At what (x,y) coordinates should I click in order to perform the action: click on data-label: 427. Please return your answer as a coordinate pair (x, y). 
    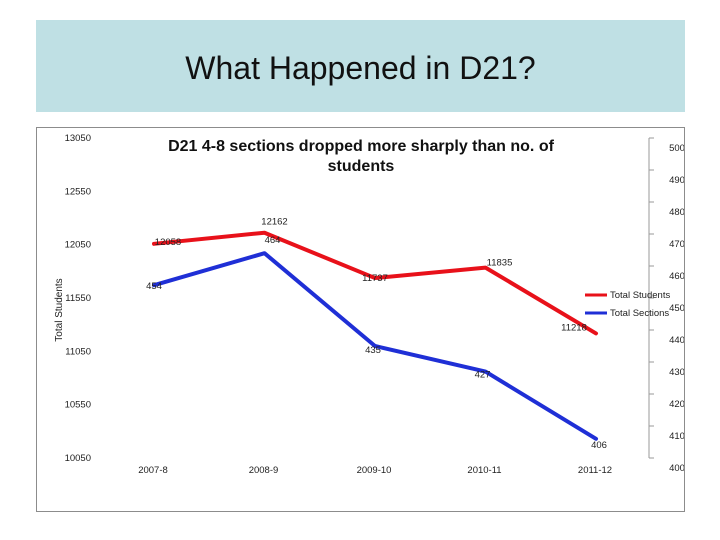
    Looking at the image, I should click on (483, 375).